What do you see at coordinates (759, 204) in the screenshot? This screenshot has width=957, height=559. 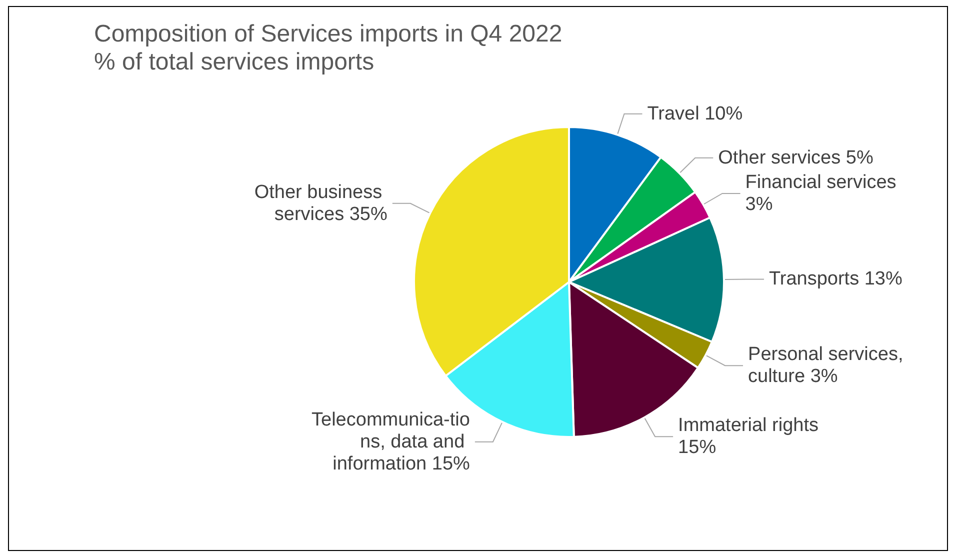 I see `data-label: 3%` at bounding box center [759, 204].